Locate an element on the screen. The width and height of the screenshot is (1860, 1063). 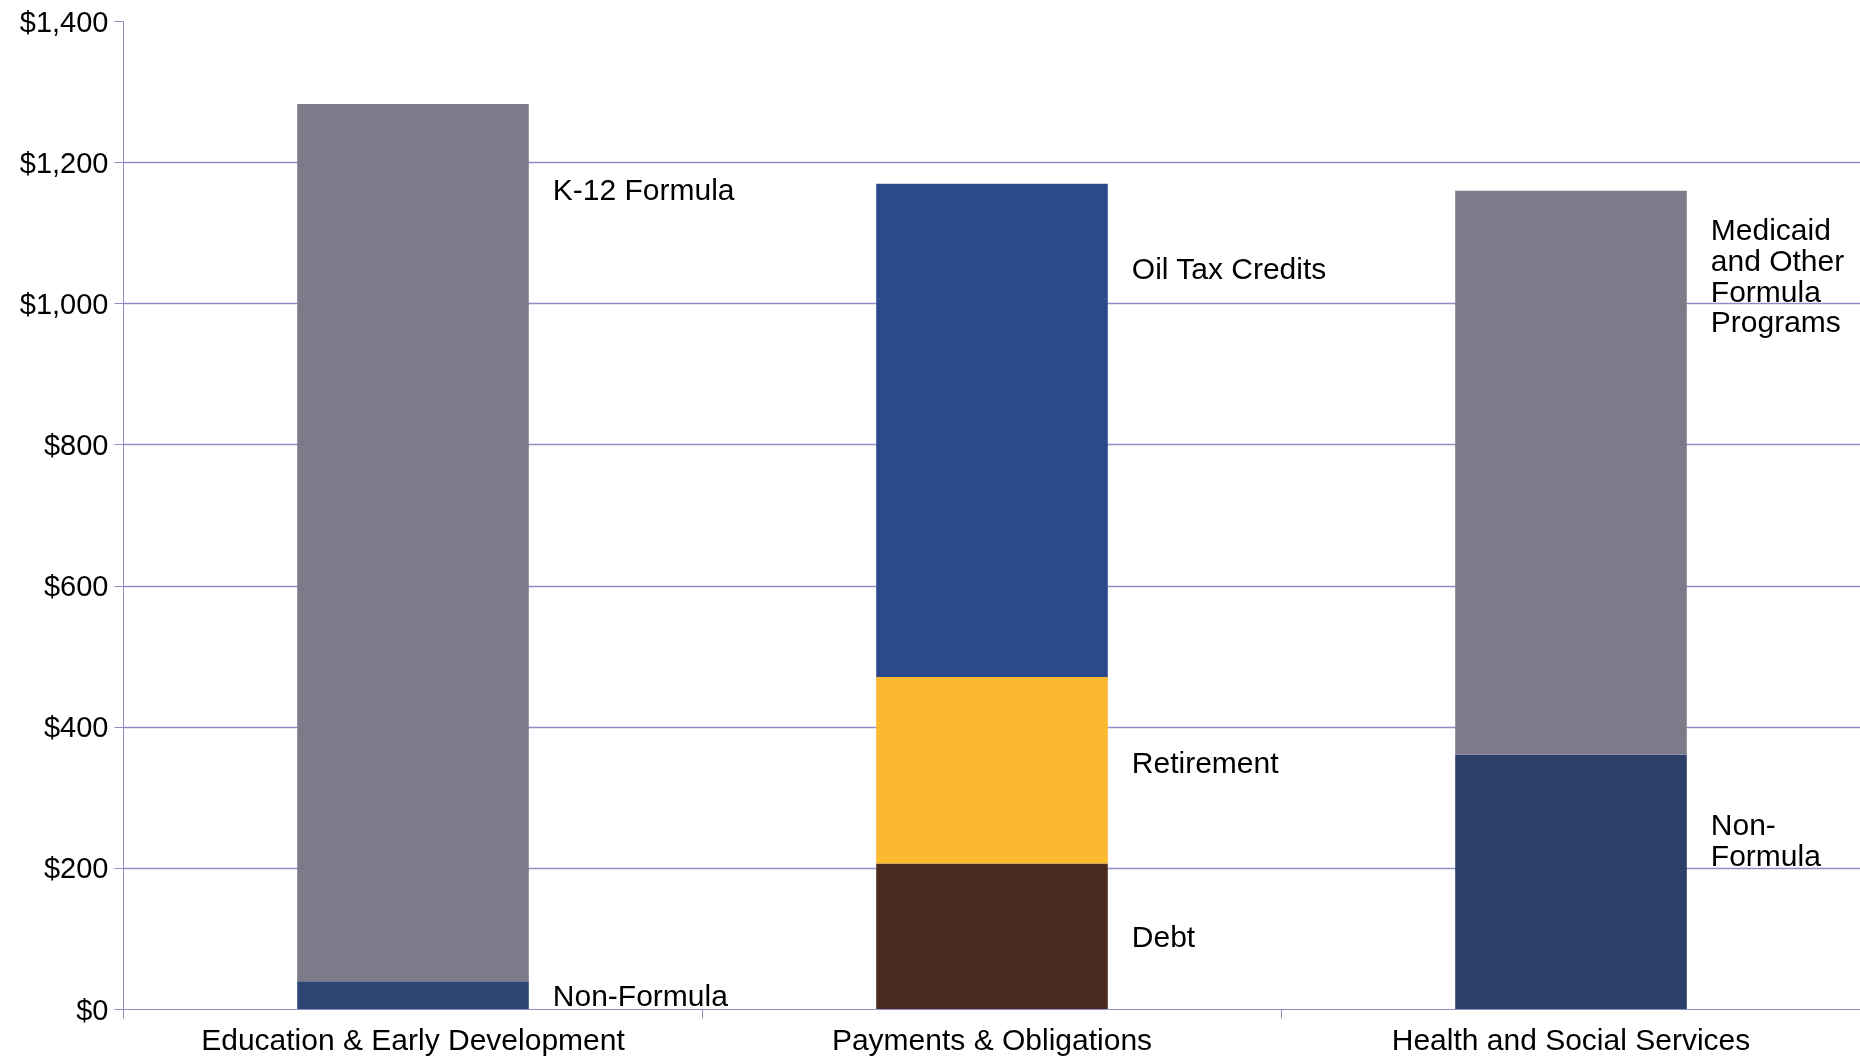
series-label: Debt is located at coordinates (1163, 936).